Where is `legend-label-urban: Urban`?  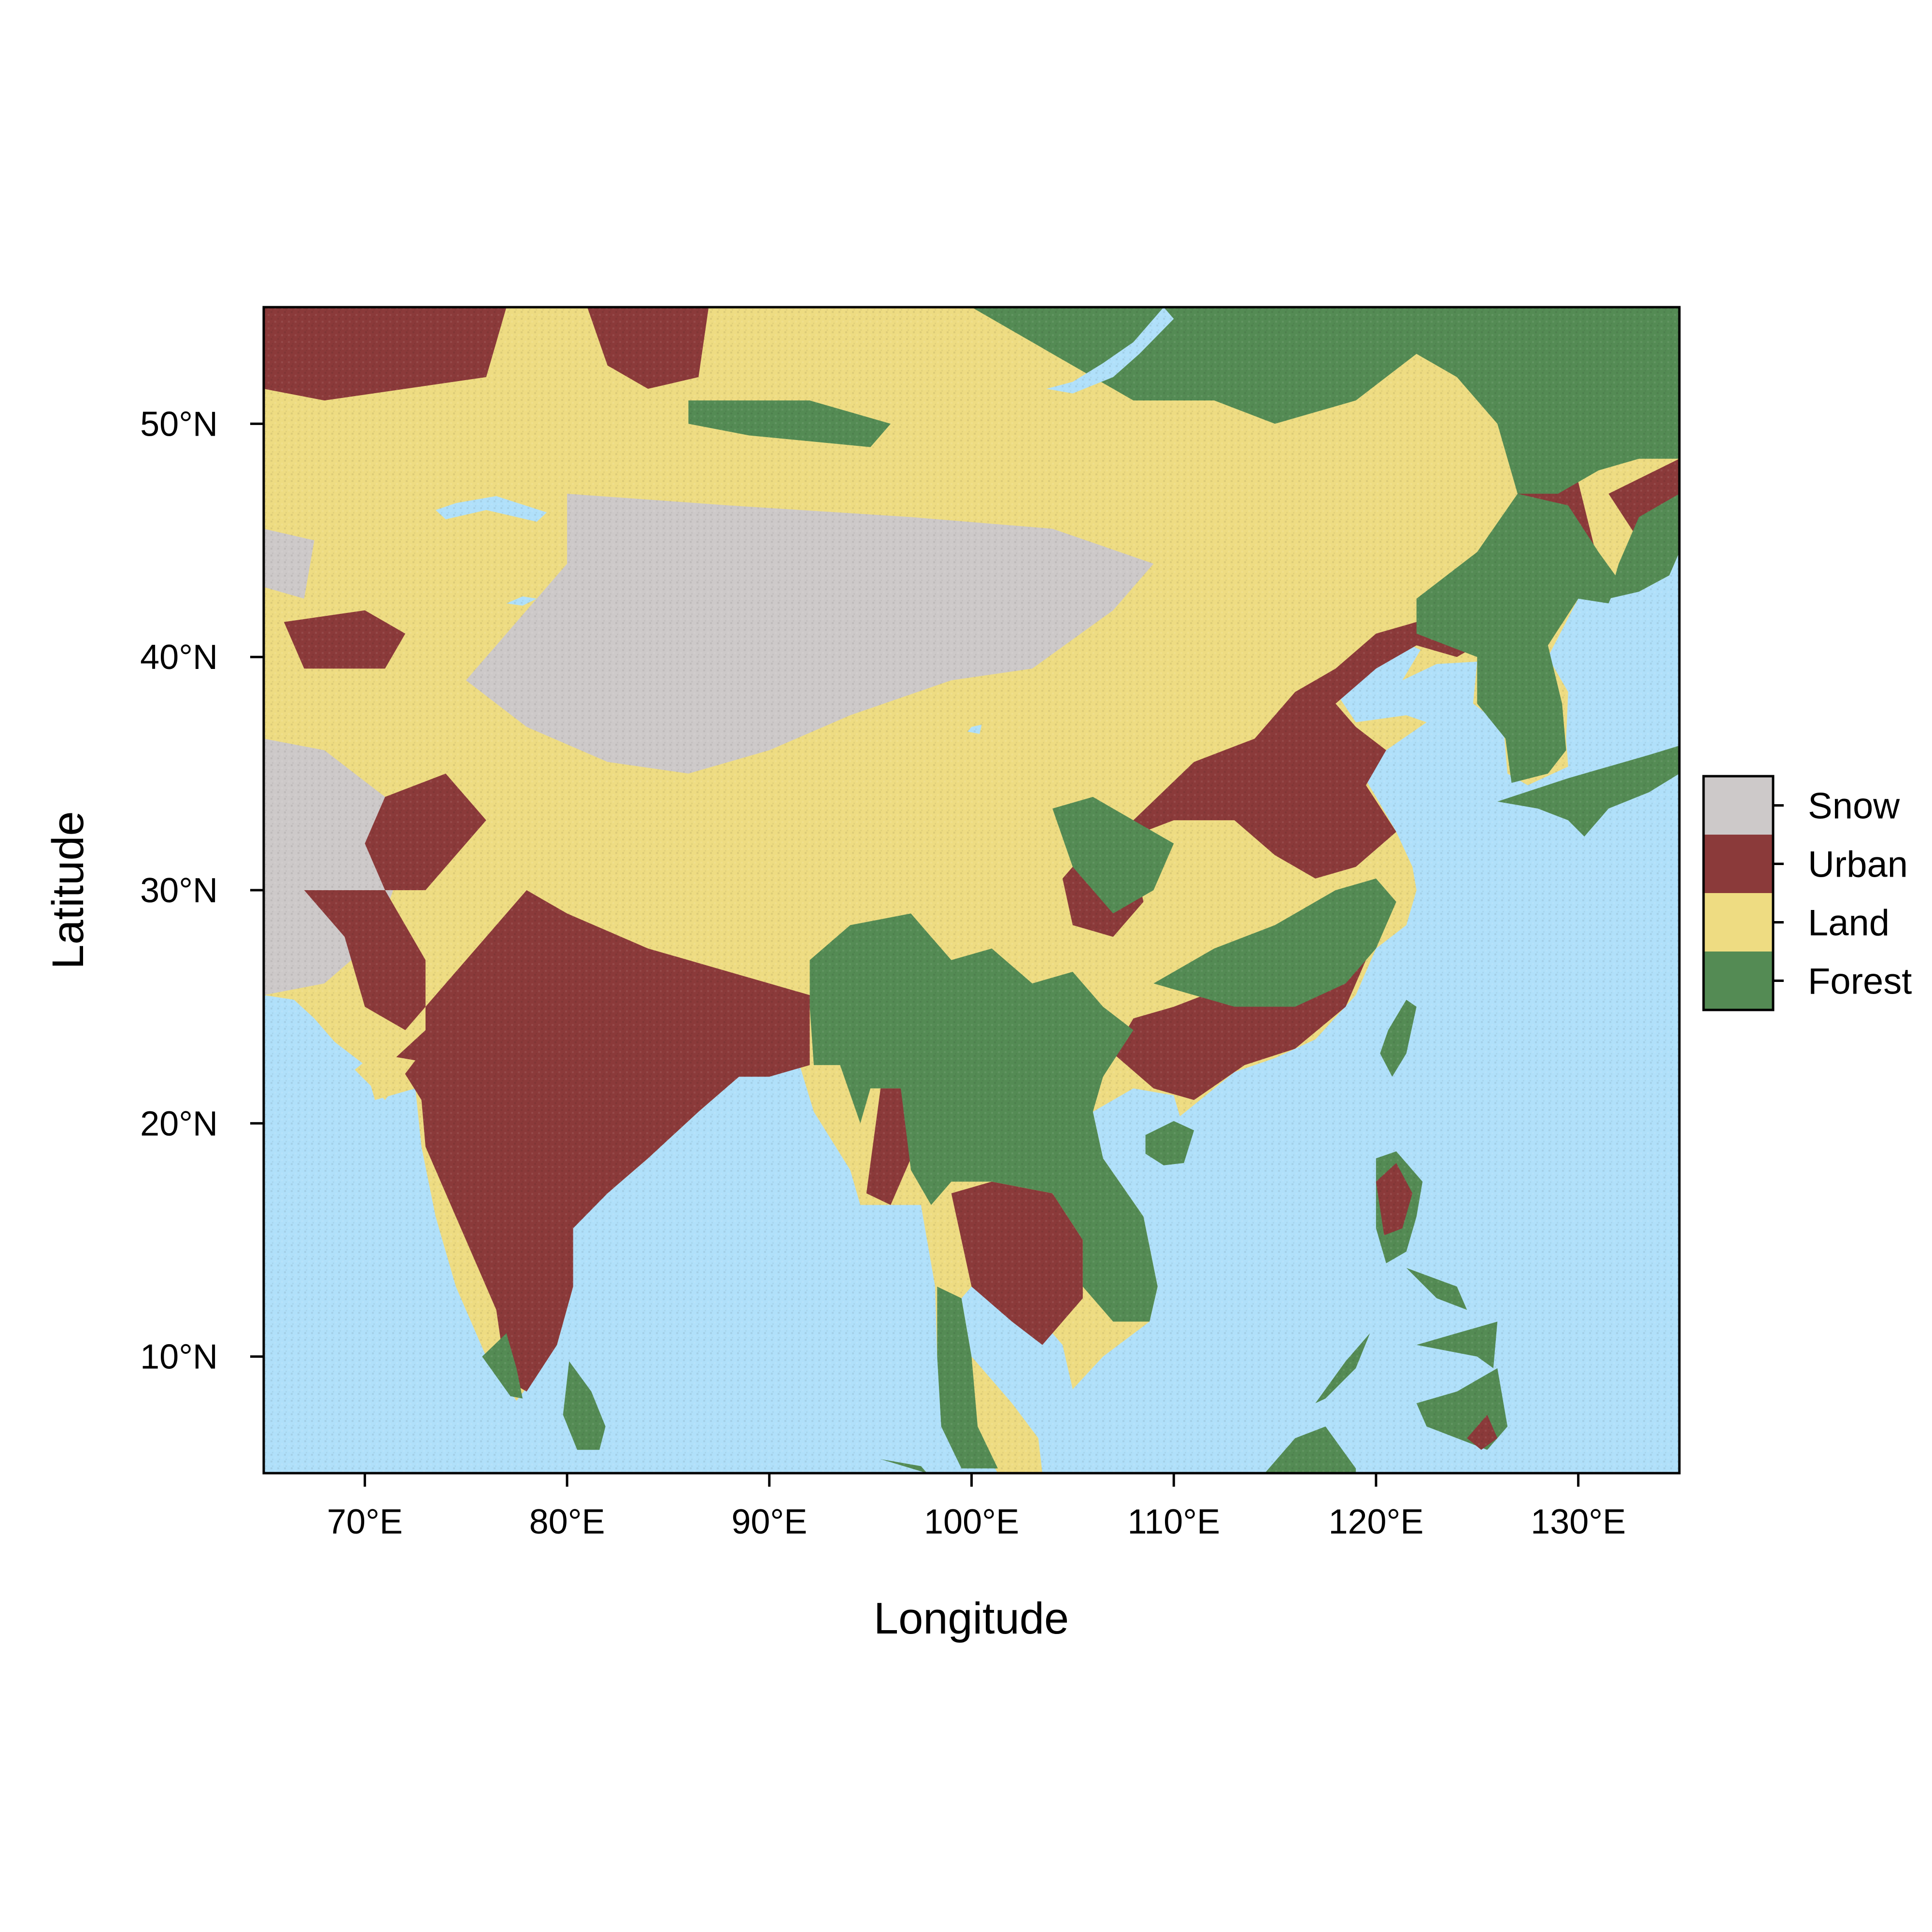 legend-label-urban: Urban is located at coordinates (1858, 864).